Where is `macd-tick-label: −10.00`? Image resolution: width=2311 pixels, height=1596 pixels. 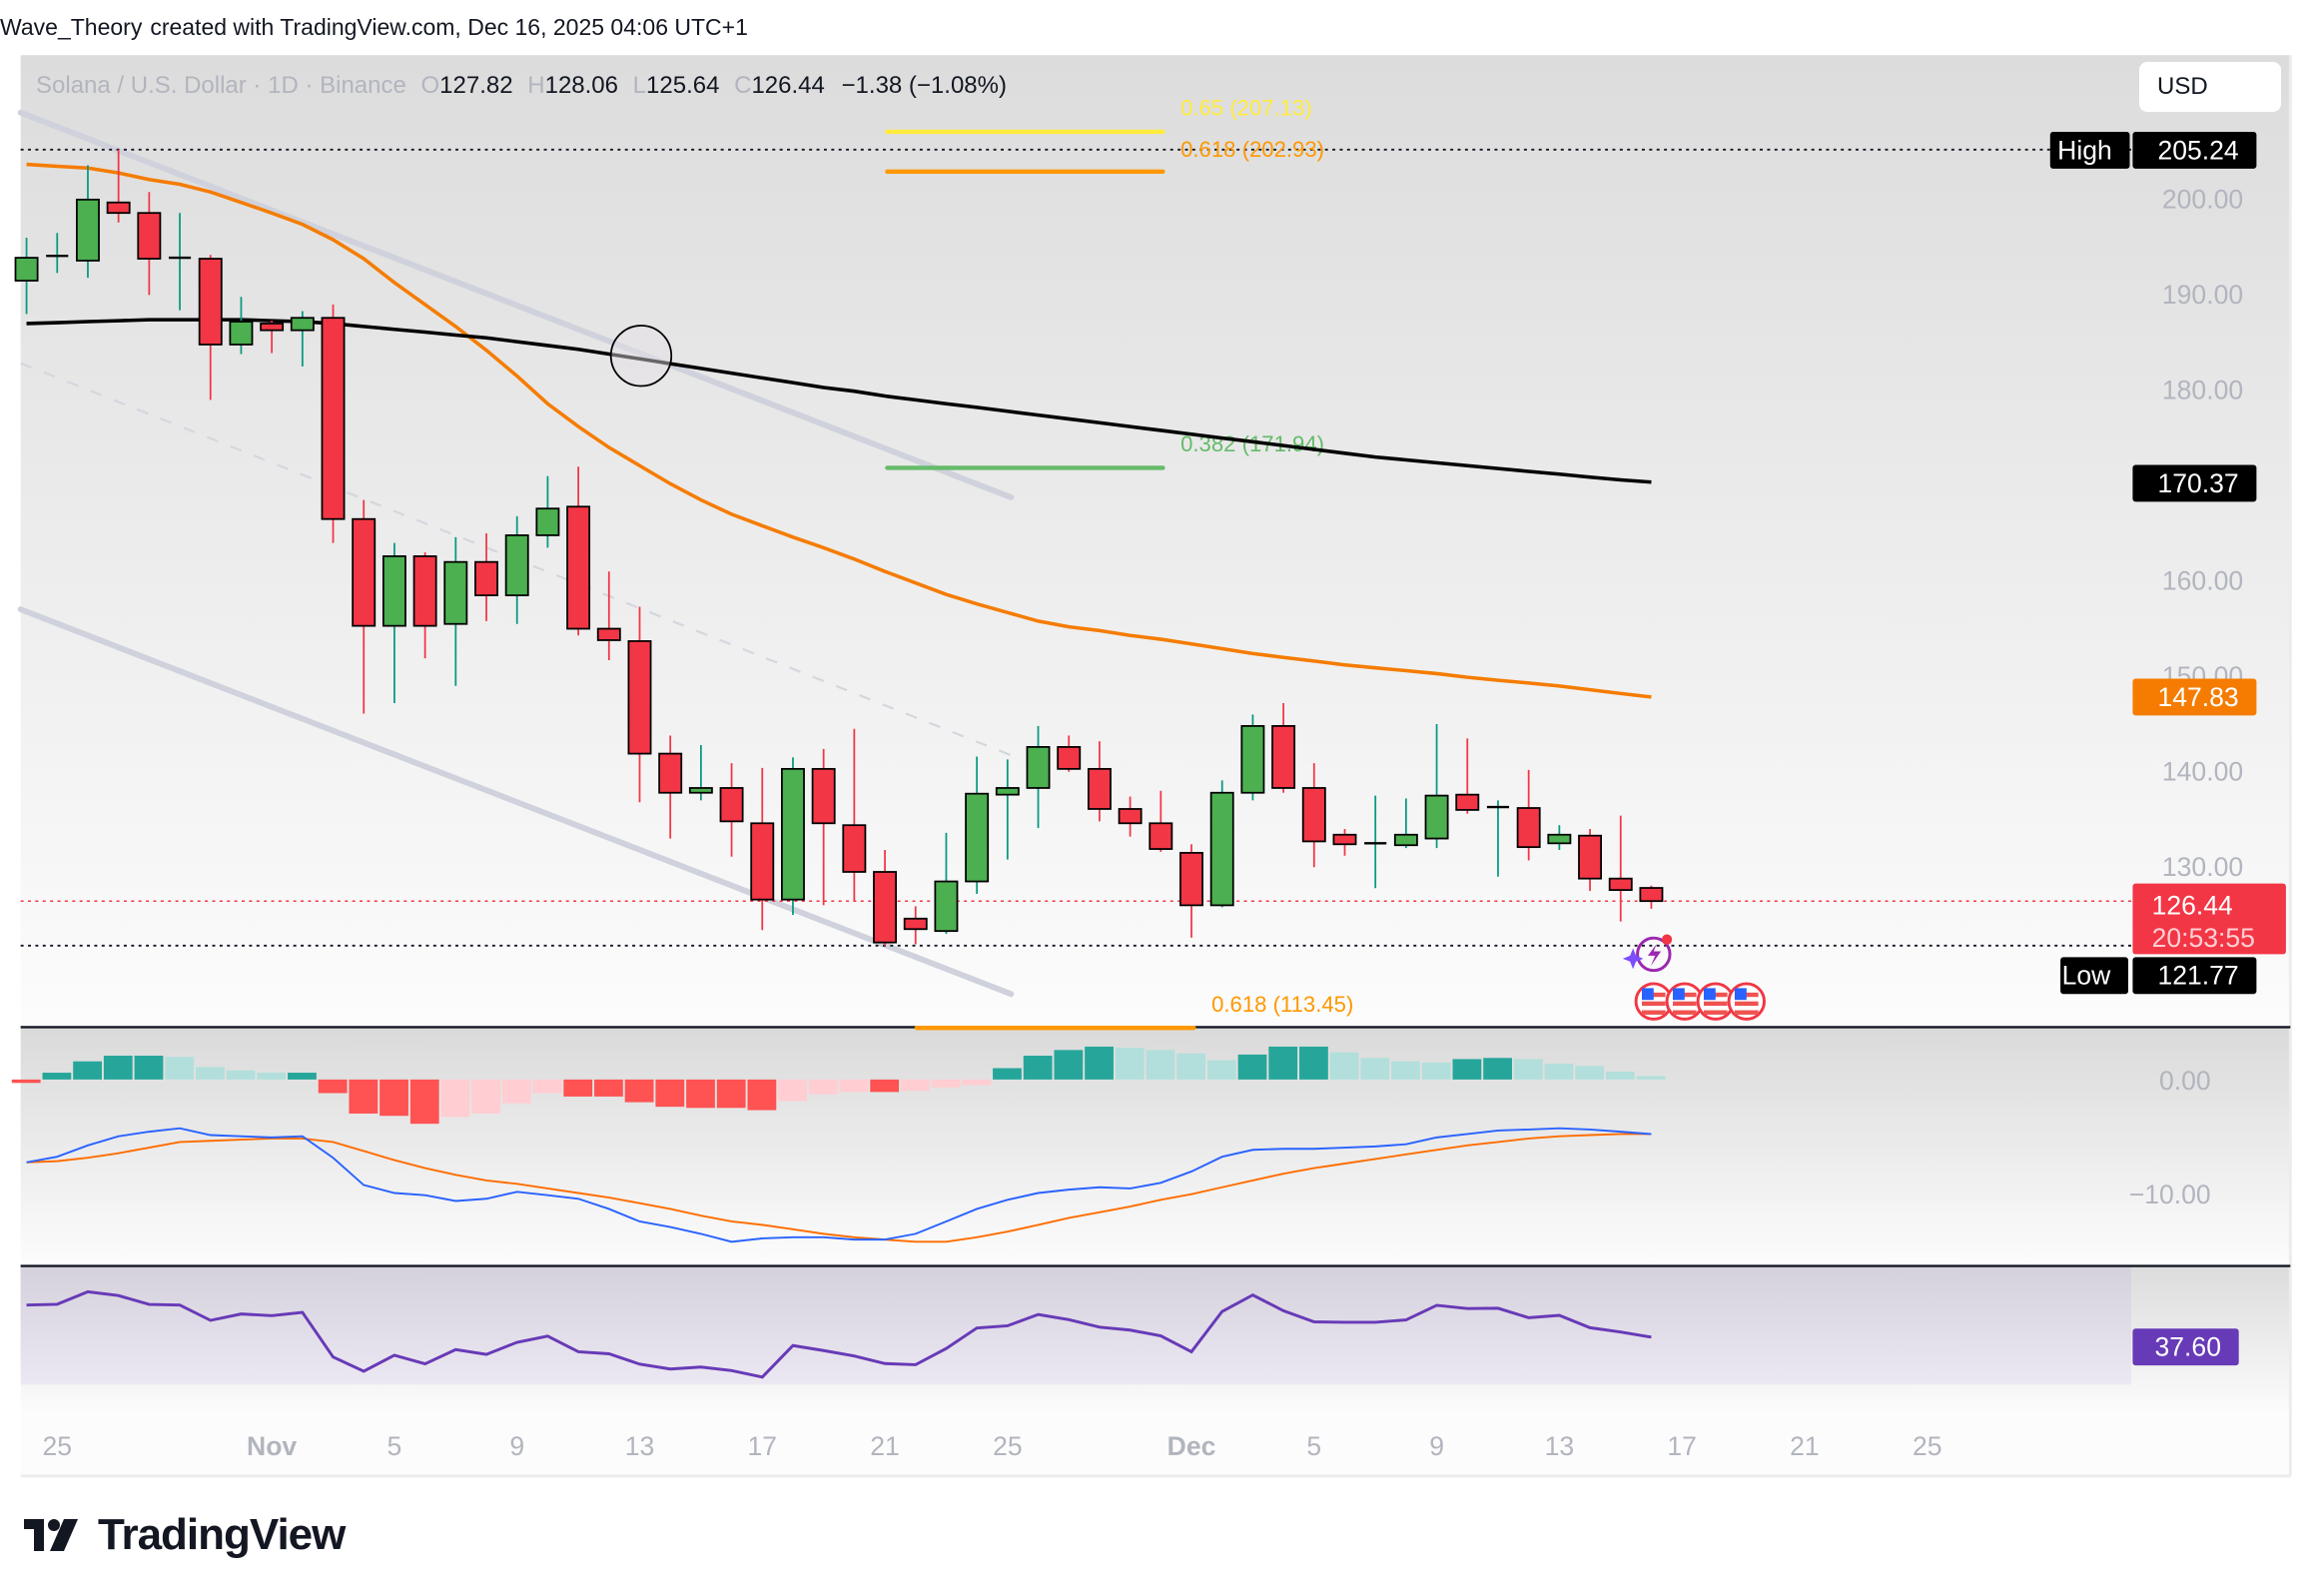
macd-tick-label: −10.00 is located at coordinates (2170, 1194).